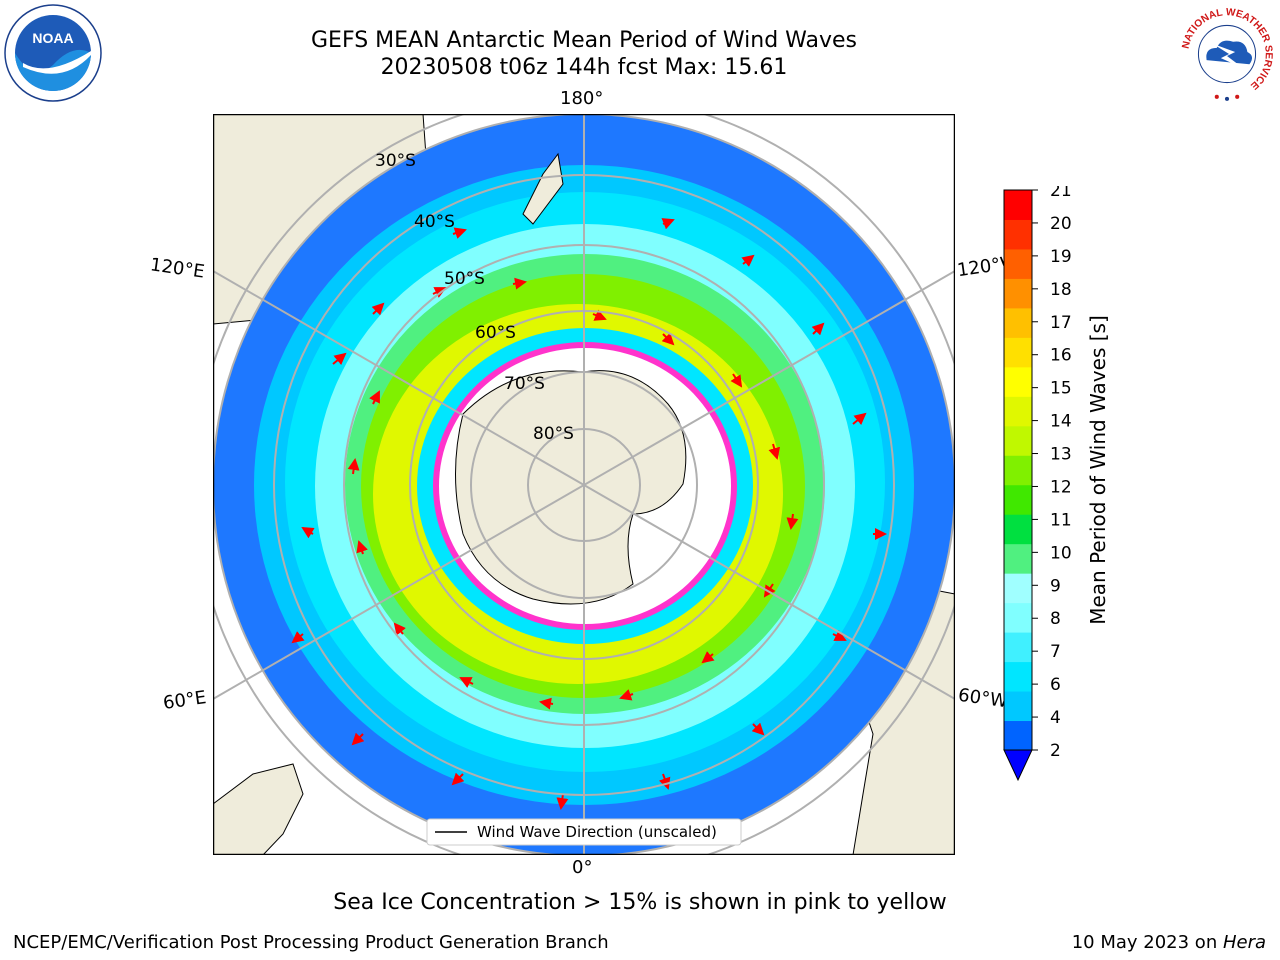 The height and width of the screenshot is (960, 1280). Describe the element at coordinates (1061, 257) in the screenshot. I see `colorbar-tick-label: 19` at that location.